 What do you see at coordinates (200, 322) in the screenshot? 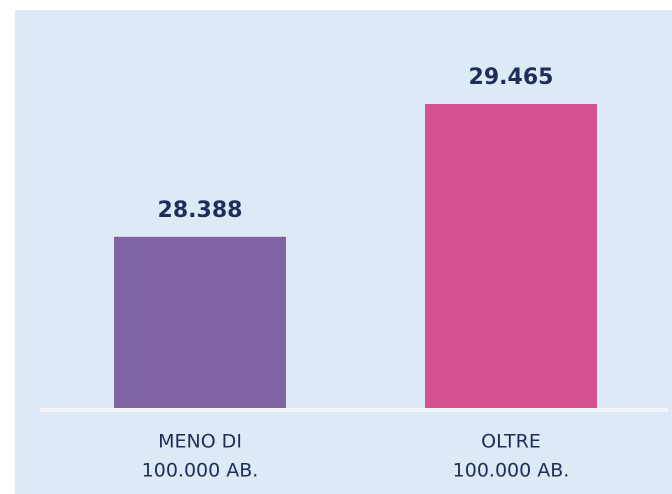
I see `bar` at bounding box center [200, 322].